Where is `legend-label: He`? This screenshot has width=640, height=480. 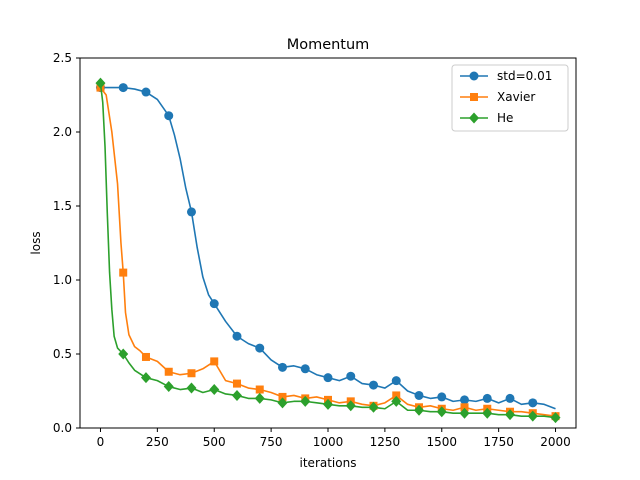 legend-label: He is located at coordinates (505, 118).